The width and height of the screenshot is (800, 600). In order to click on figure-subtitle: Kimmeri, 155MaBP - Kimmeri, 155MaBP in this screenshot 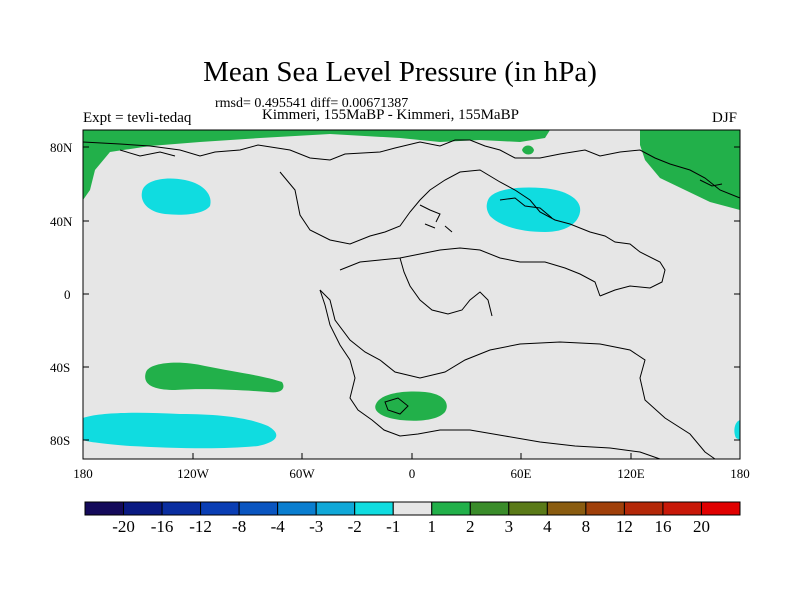, I will do `click(390, 115)`.